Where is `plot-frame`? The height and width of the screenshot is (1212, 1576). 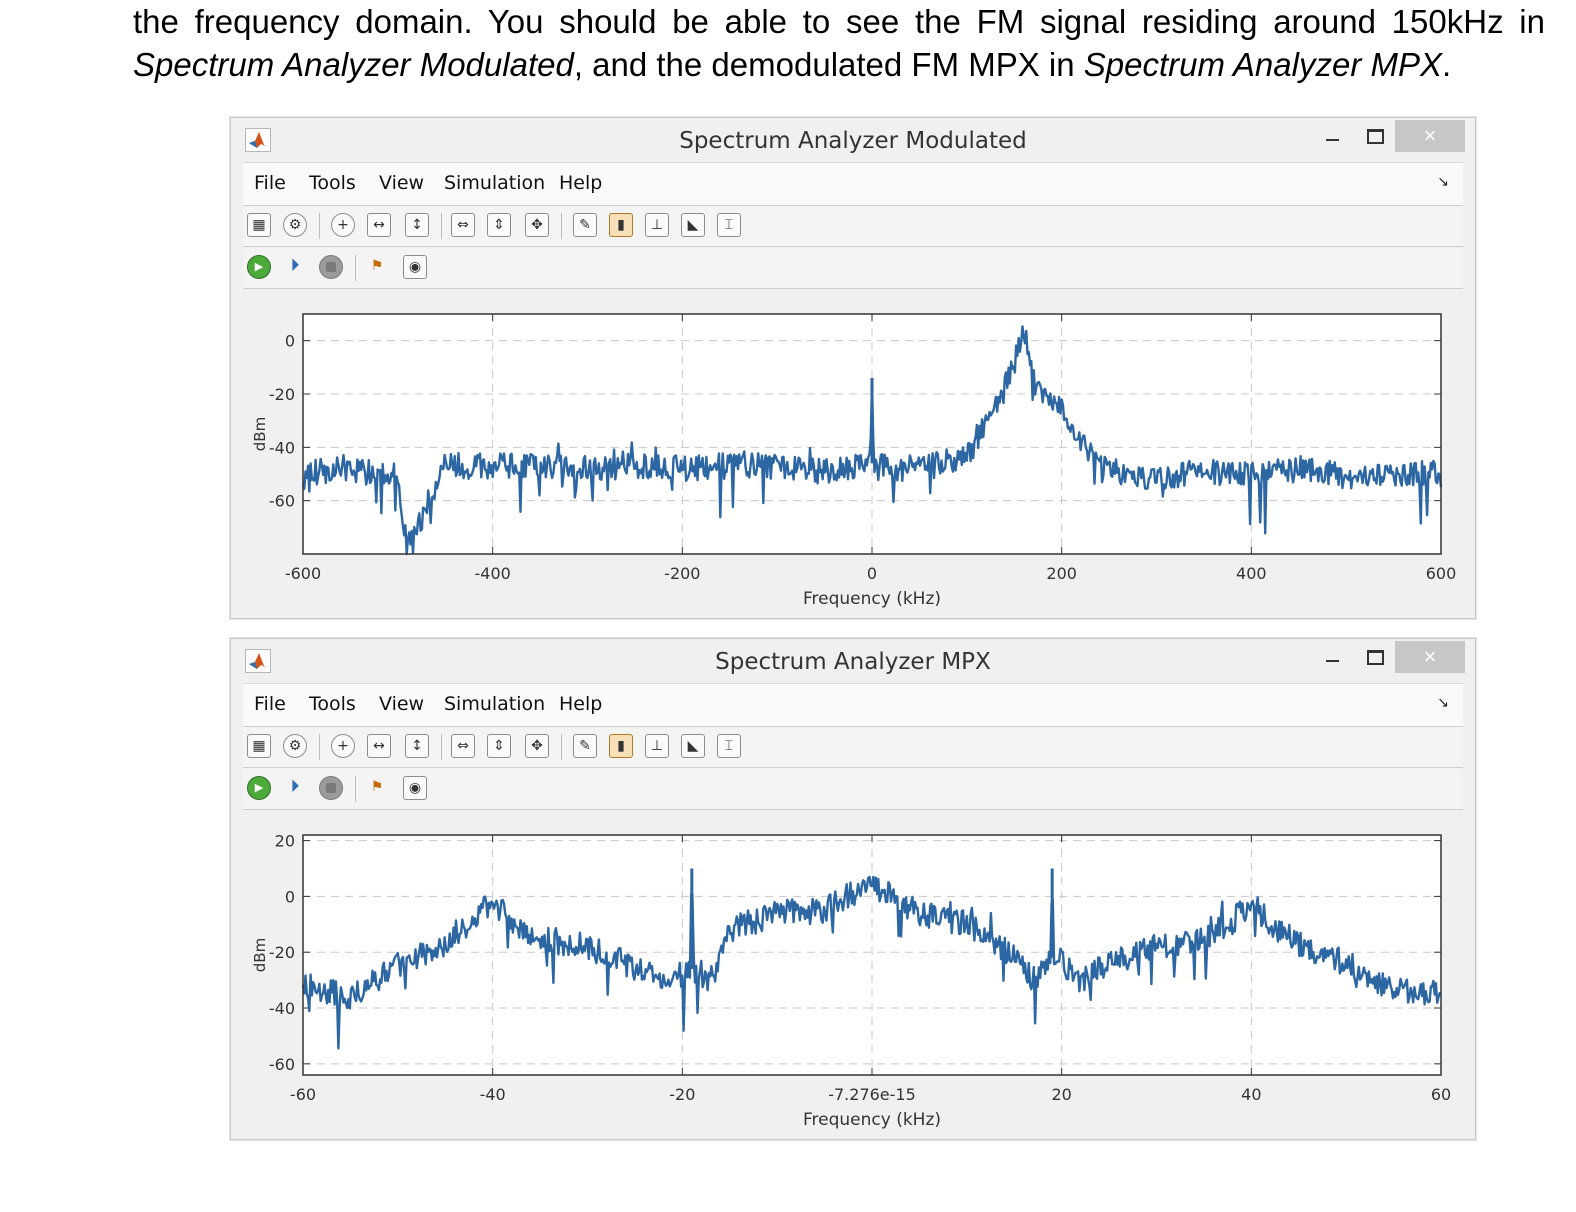 plot-frame is located at coordinates (872, 955).